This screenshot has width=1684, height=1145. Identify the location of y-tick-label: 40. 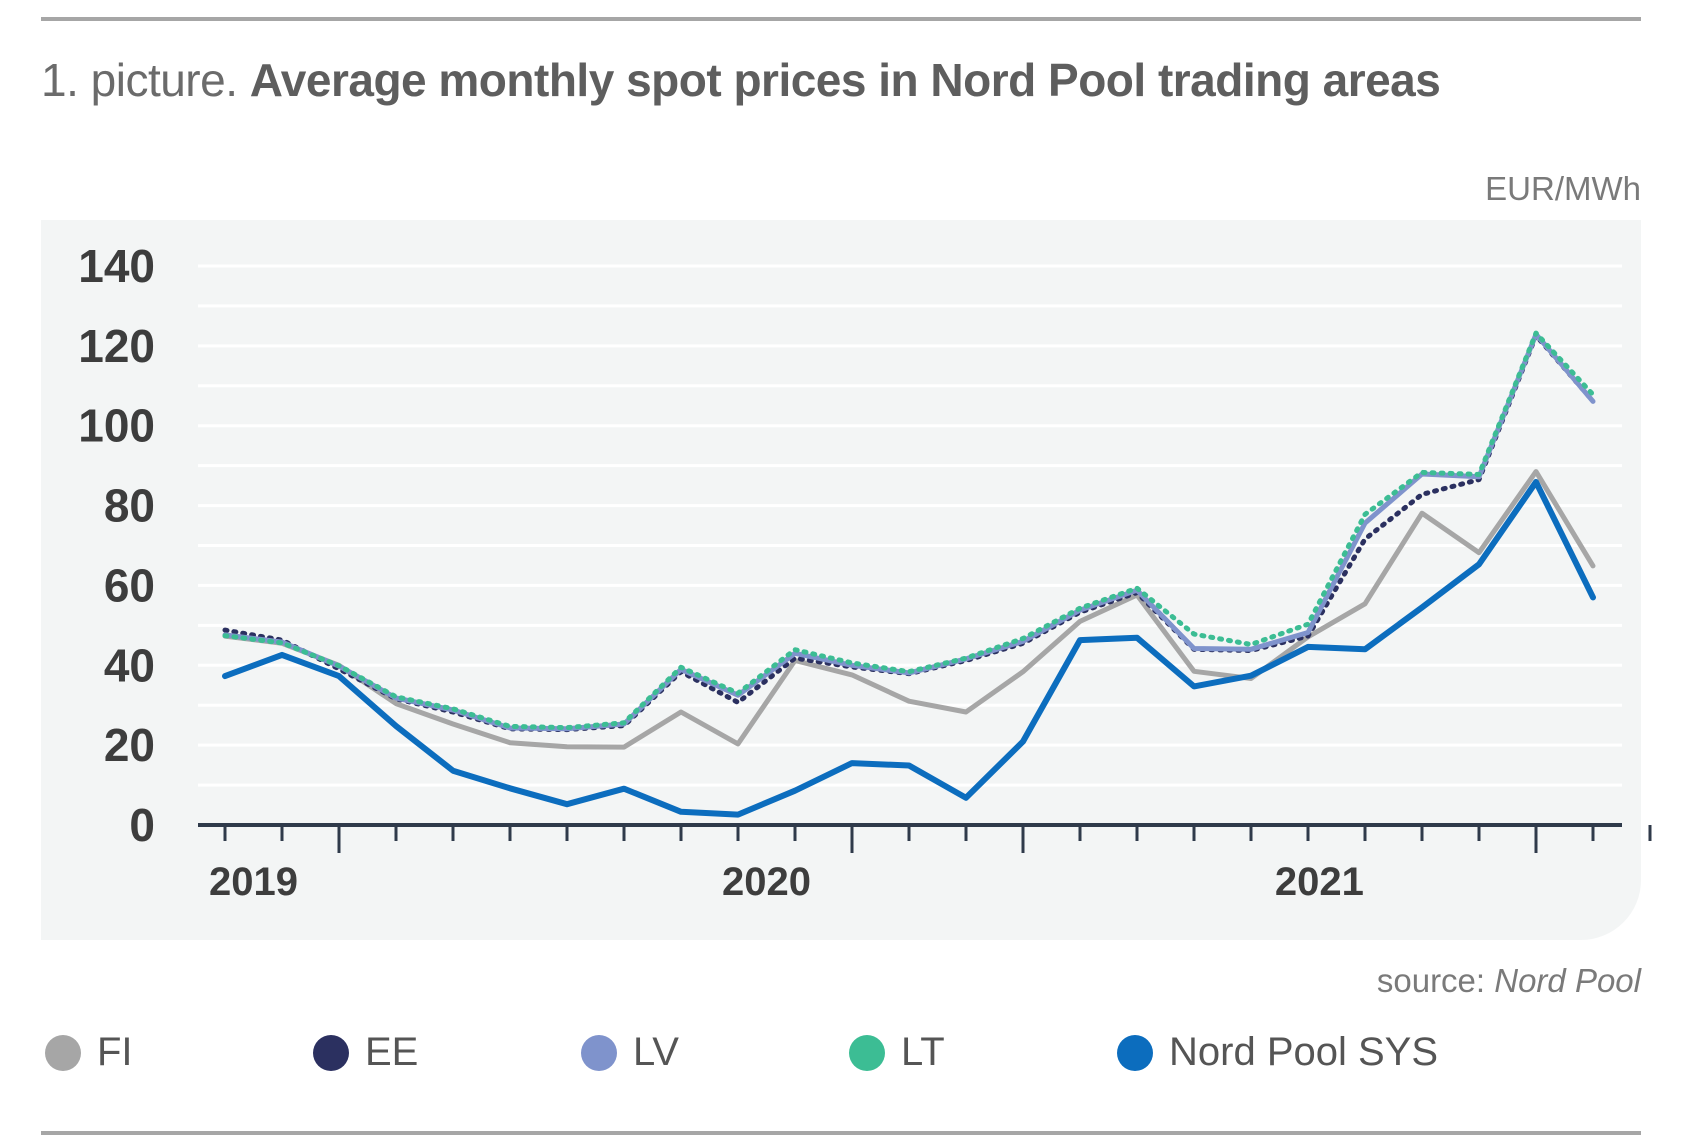
(129, 665).